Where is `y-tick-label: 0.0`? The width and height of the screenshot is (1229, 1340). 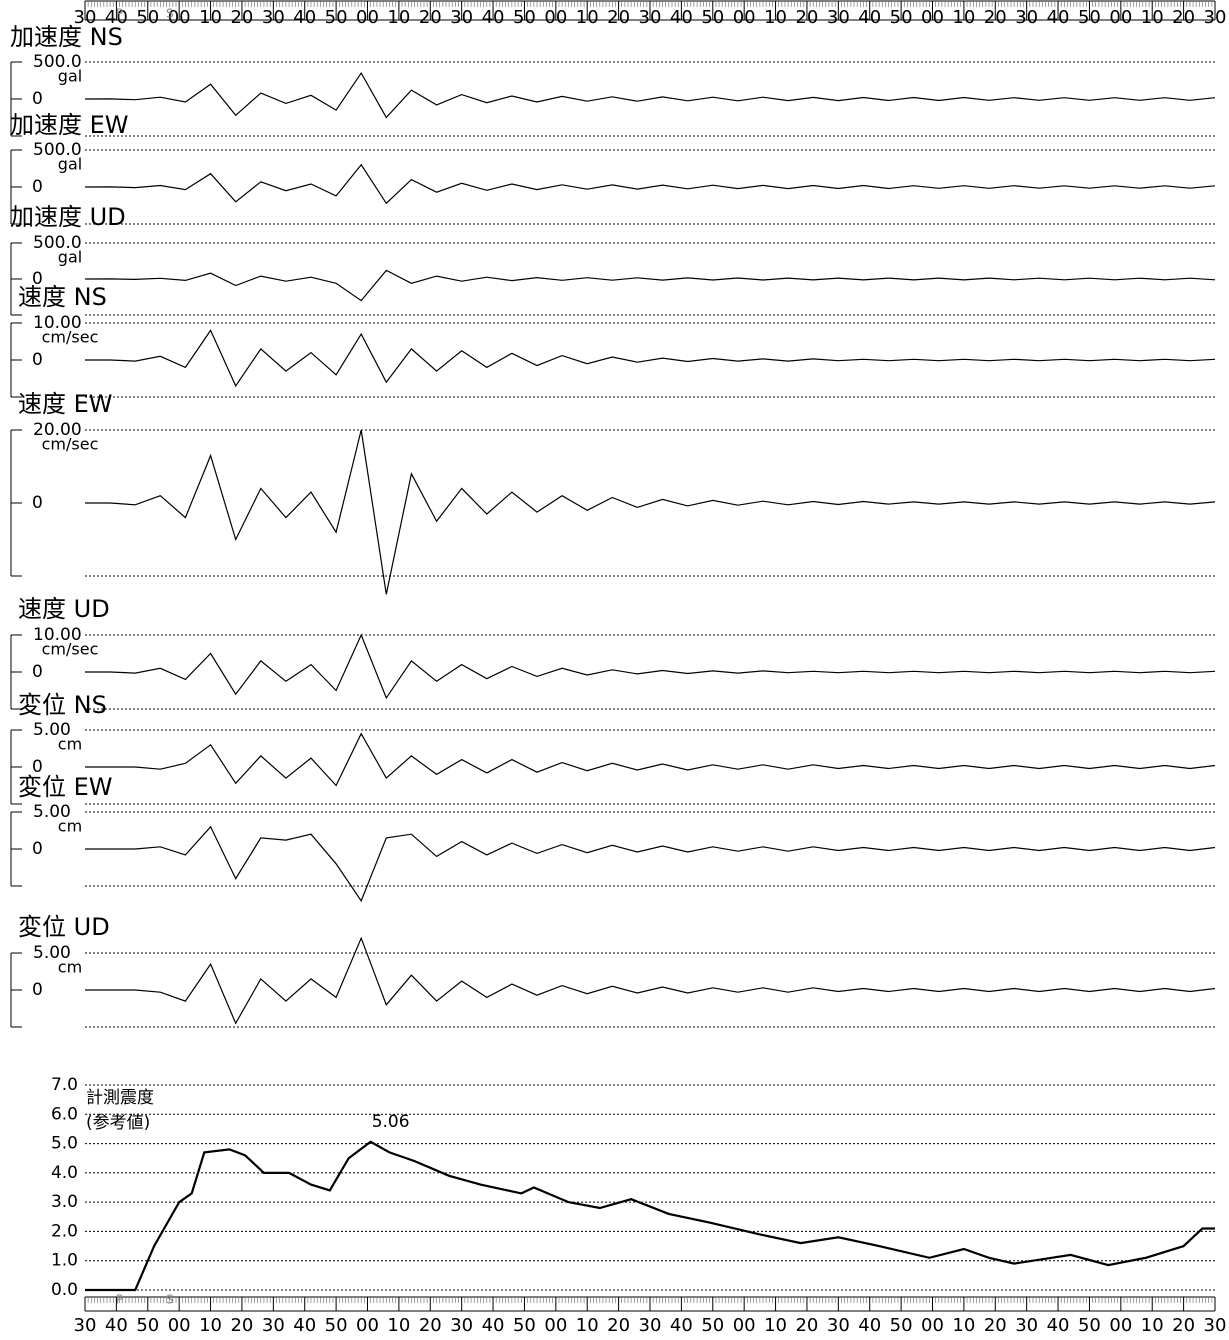
y-tick-label: 0.0 is located at coordinates (64, 1290).